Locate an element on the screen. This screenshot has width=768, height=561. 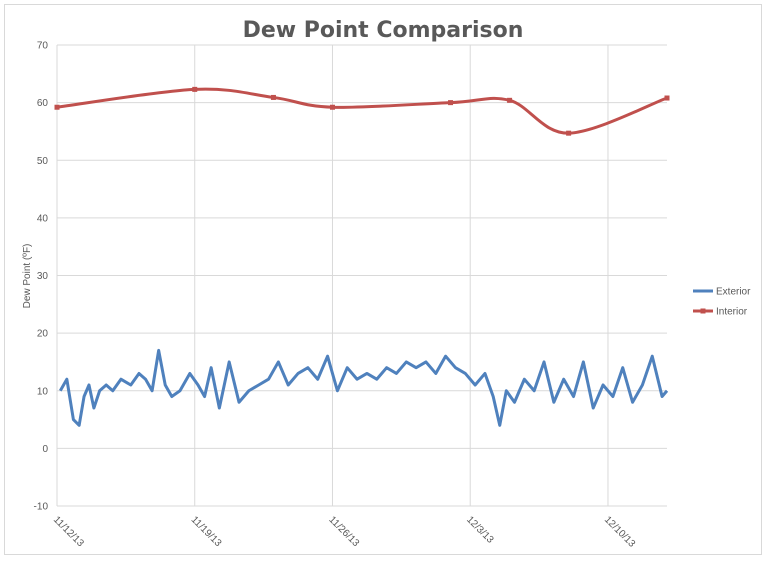
y-tick-label: 70 is located at coordinates (43, 46).